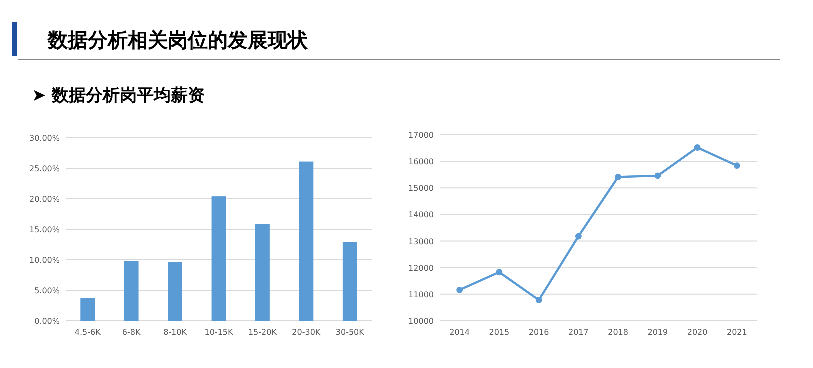  What do you see at coordinates (421, 321) in the screenshot?
I see `y-tick-label: 10000` at bounding box center [421, 321].